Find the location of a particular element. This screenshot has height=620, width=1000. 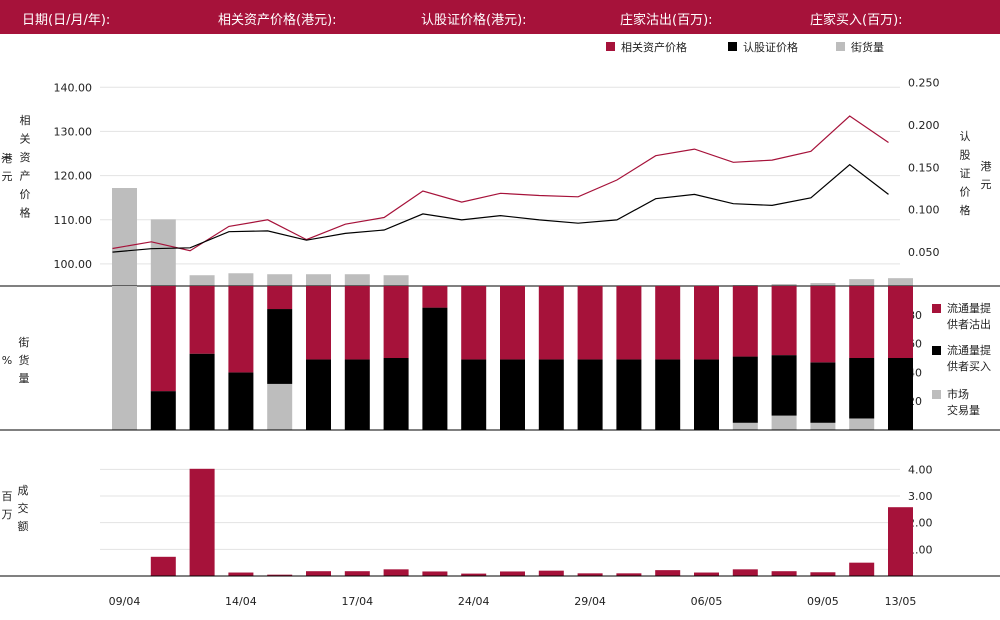

left-axis-unit-char: 元 is located at coordinates (7, 176).